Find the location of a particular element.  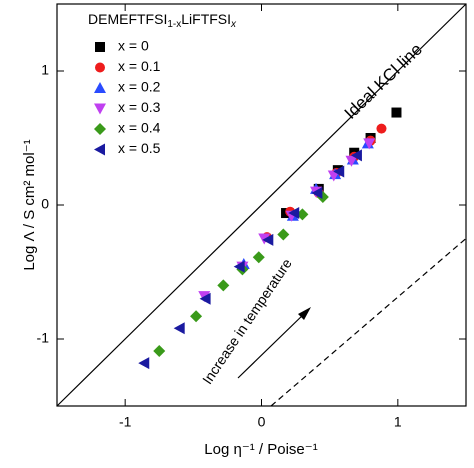

legend-label: x = 0 is located at coordinates (133, 46).